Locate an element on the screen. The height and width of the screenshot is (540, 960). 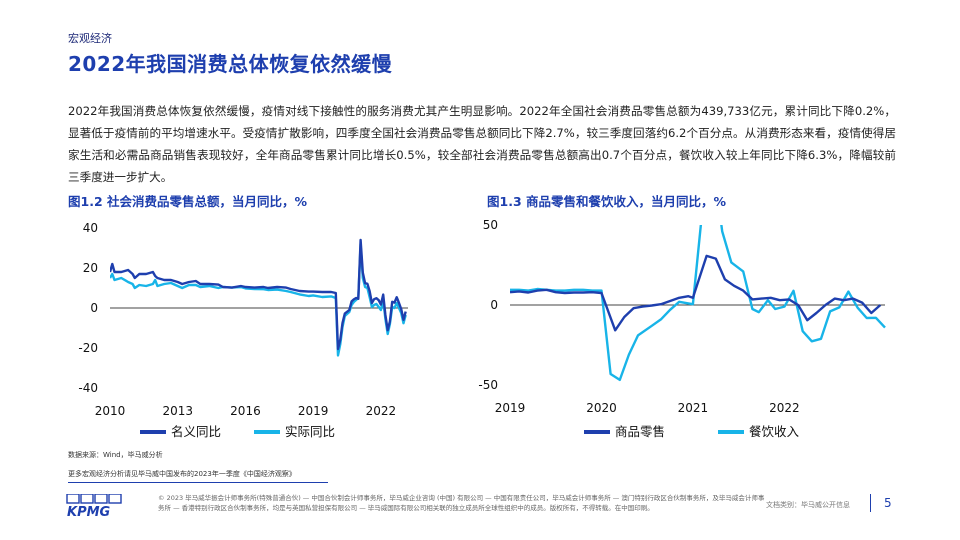
y-tick-label: 50 is located at coordinates (490, 225).